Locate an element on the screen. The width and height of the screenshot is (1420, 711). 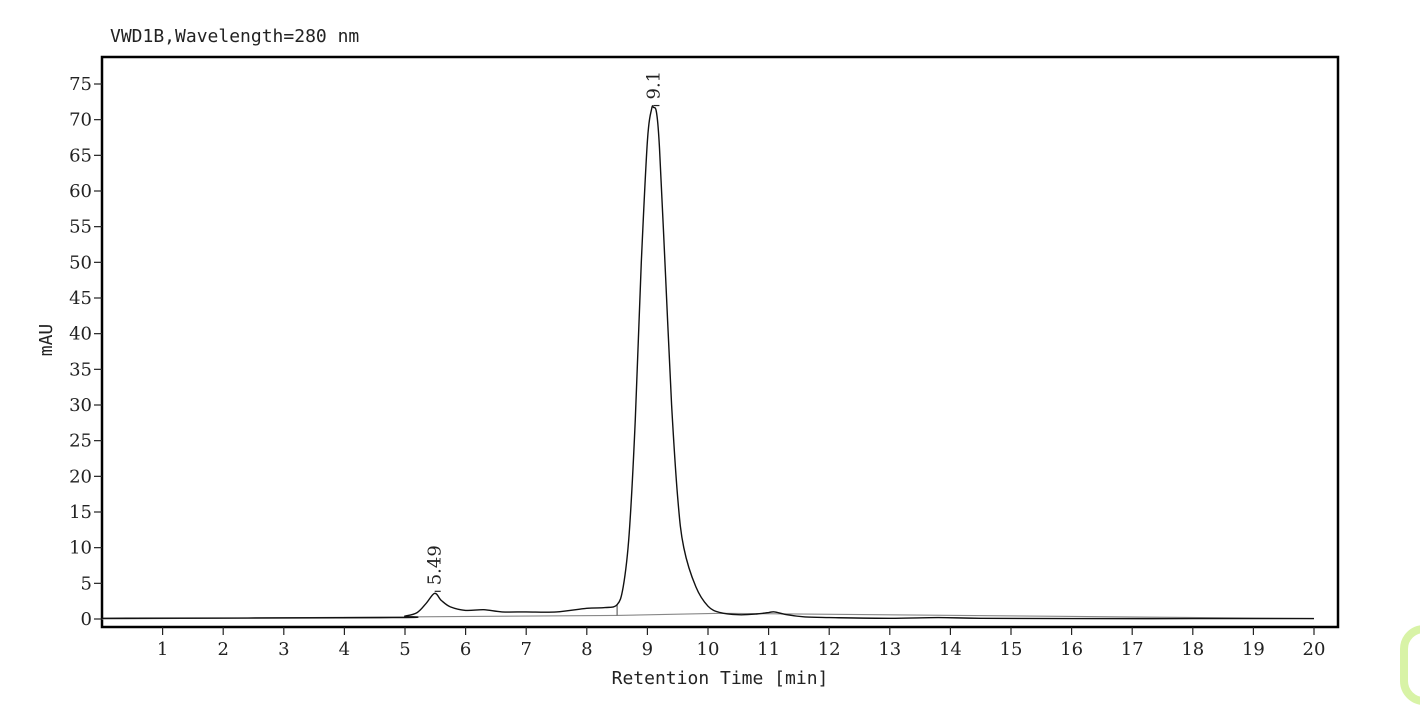
y-tick-label: 40 is located at coordinates (80, 334).